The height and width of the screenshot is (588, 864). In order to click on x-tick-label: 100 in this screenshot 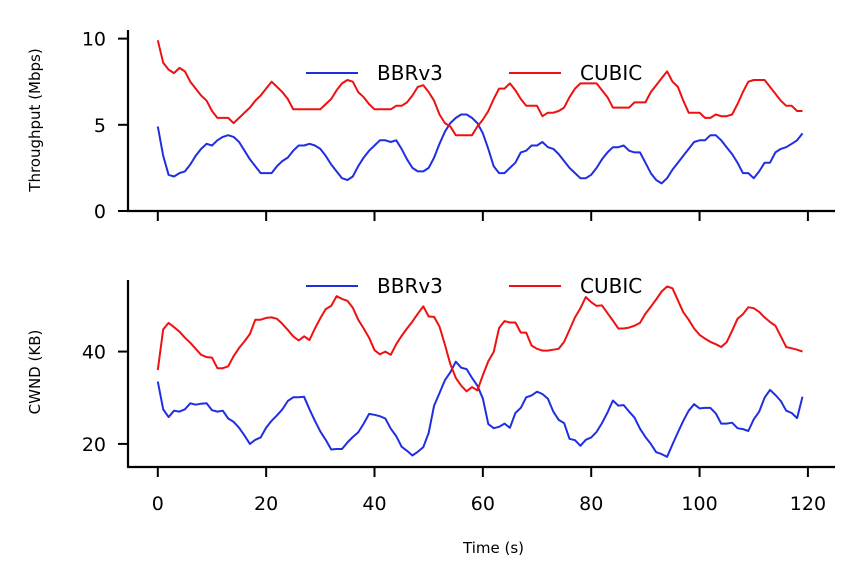, I will do `click(699, 504)`.